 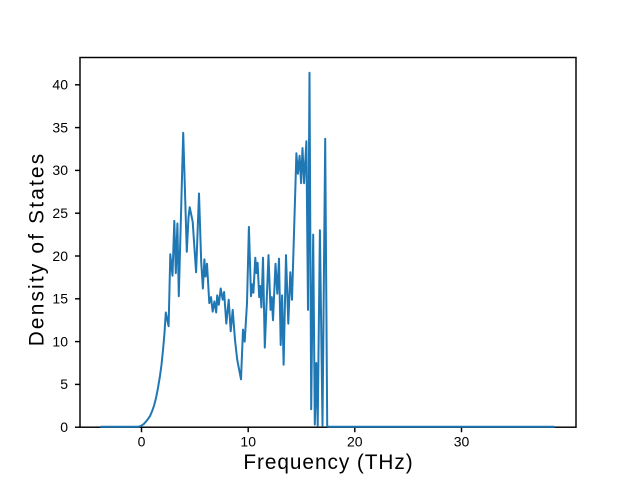 I want to click on svg-text: 35, so click(x=60, y=127).